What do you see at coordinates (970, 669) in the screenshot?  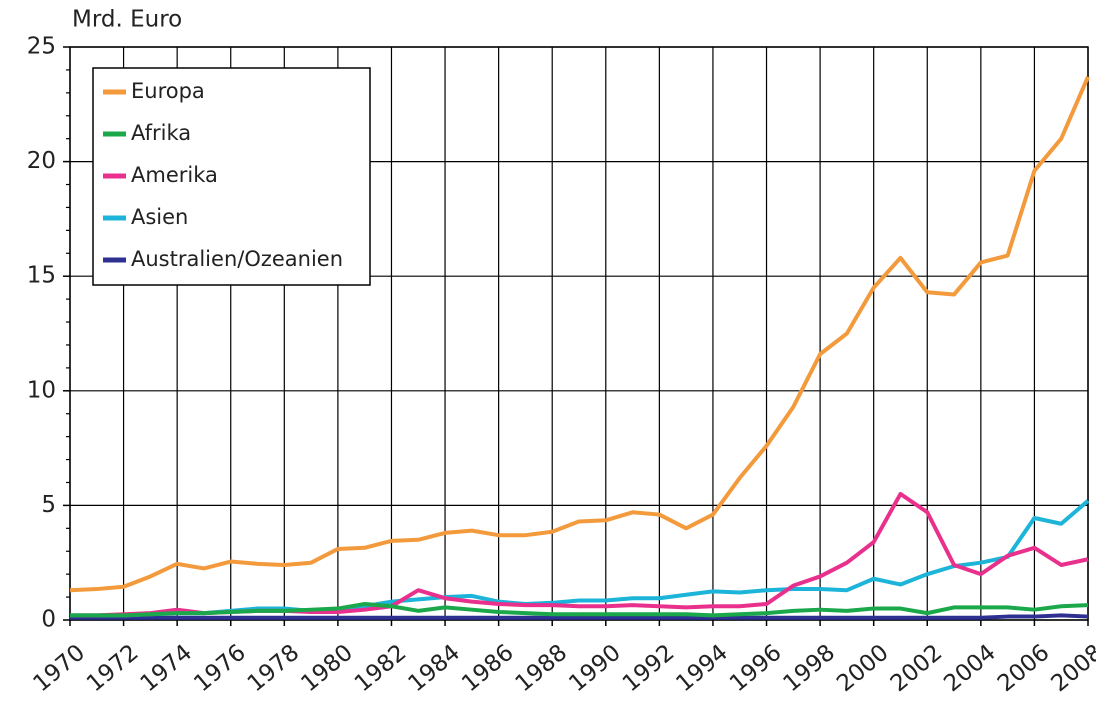 I see `x-tick-label: 2004` at bounding box center [970, 669].